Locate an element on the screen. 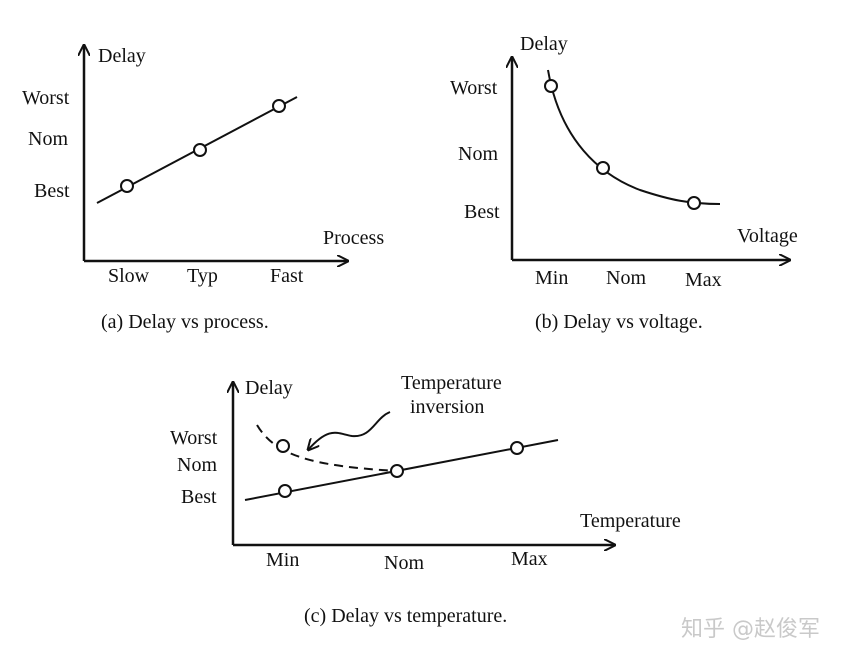 This screenshot has width=862, height=660. panel-c-point-max is located at coordinates (517, 448).